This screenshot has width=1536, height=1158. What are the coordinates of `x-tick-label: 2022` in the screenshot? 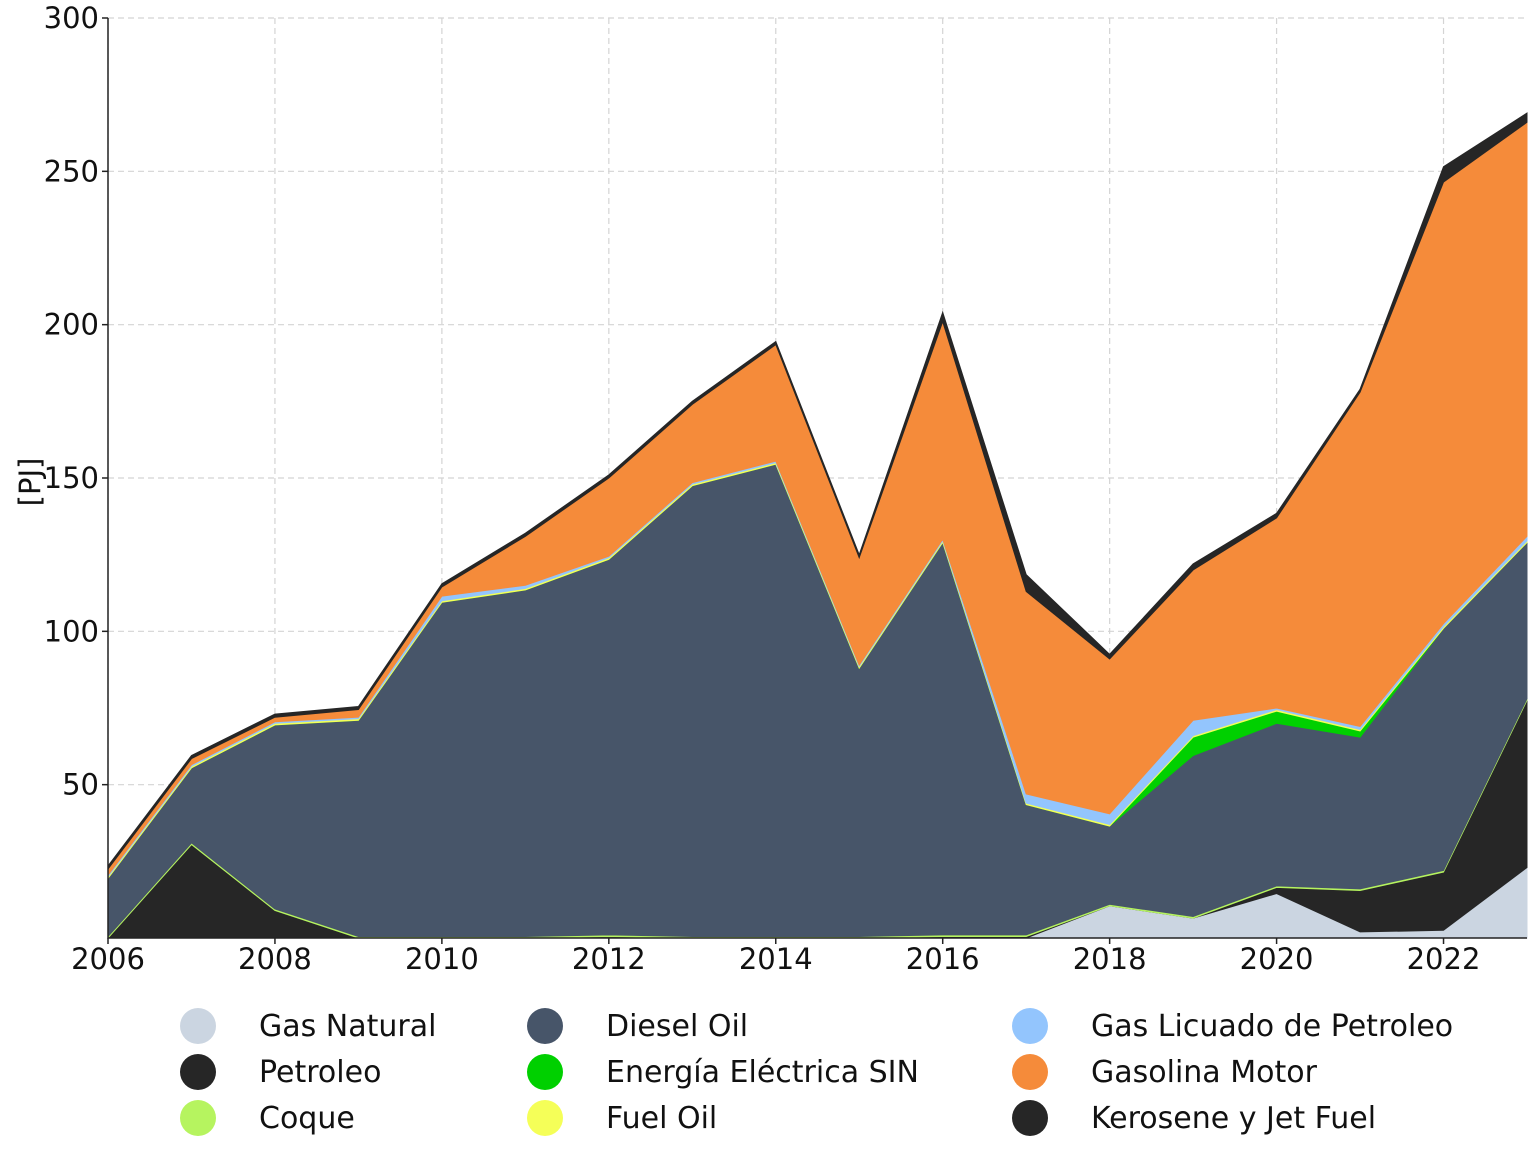 It's located at (1444, 959).